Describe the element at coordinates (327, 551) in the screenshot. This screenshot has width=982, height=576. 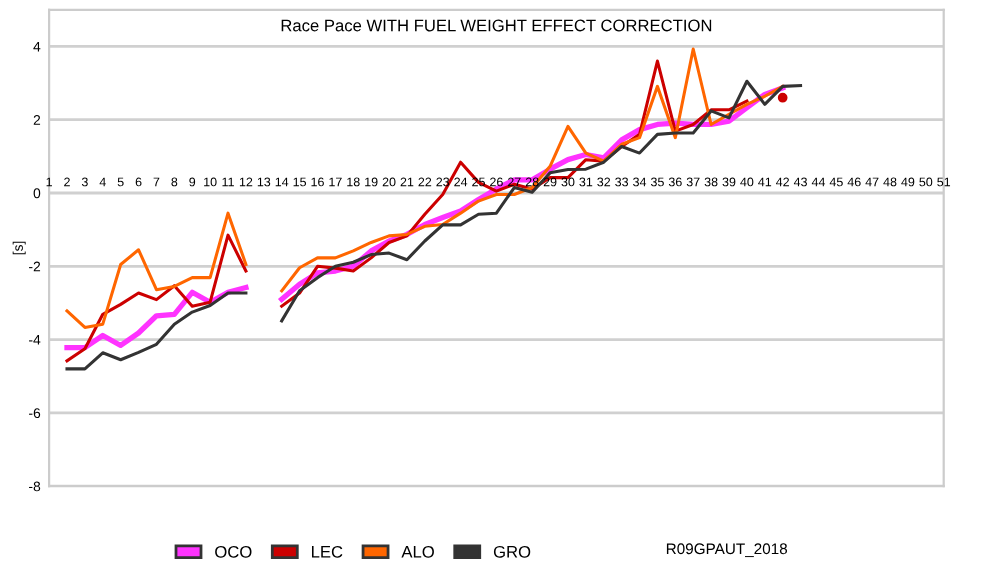
I see `legend-label: LEC` at that location.